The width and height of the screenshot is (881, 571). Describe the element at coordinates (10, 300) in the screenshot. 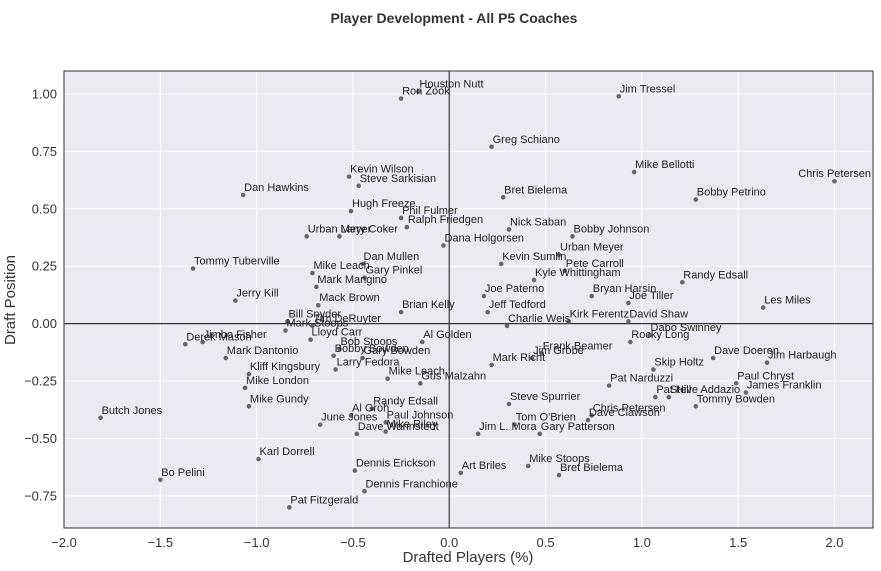

I see `y-axis-label: Draft Position` at that location.